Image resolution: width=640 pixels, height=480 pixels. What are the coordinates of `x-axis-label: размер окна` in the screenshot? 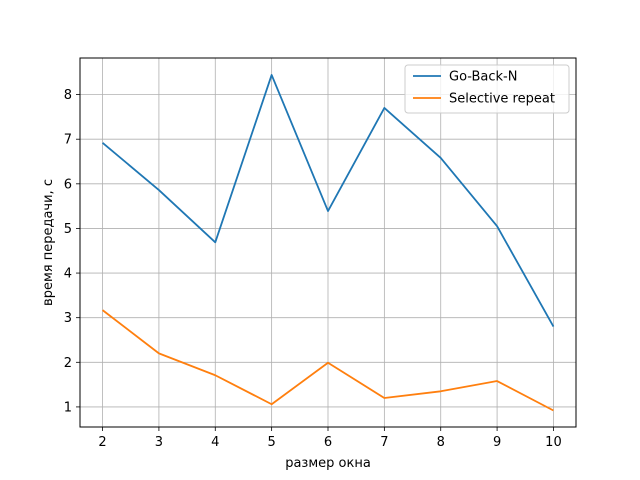 It's located at (328, 463).